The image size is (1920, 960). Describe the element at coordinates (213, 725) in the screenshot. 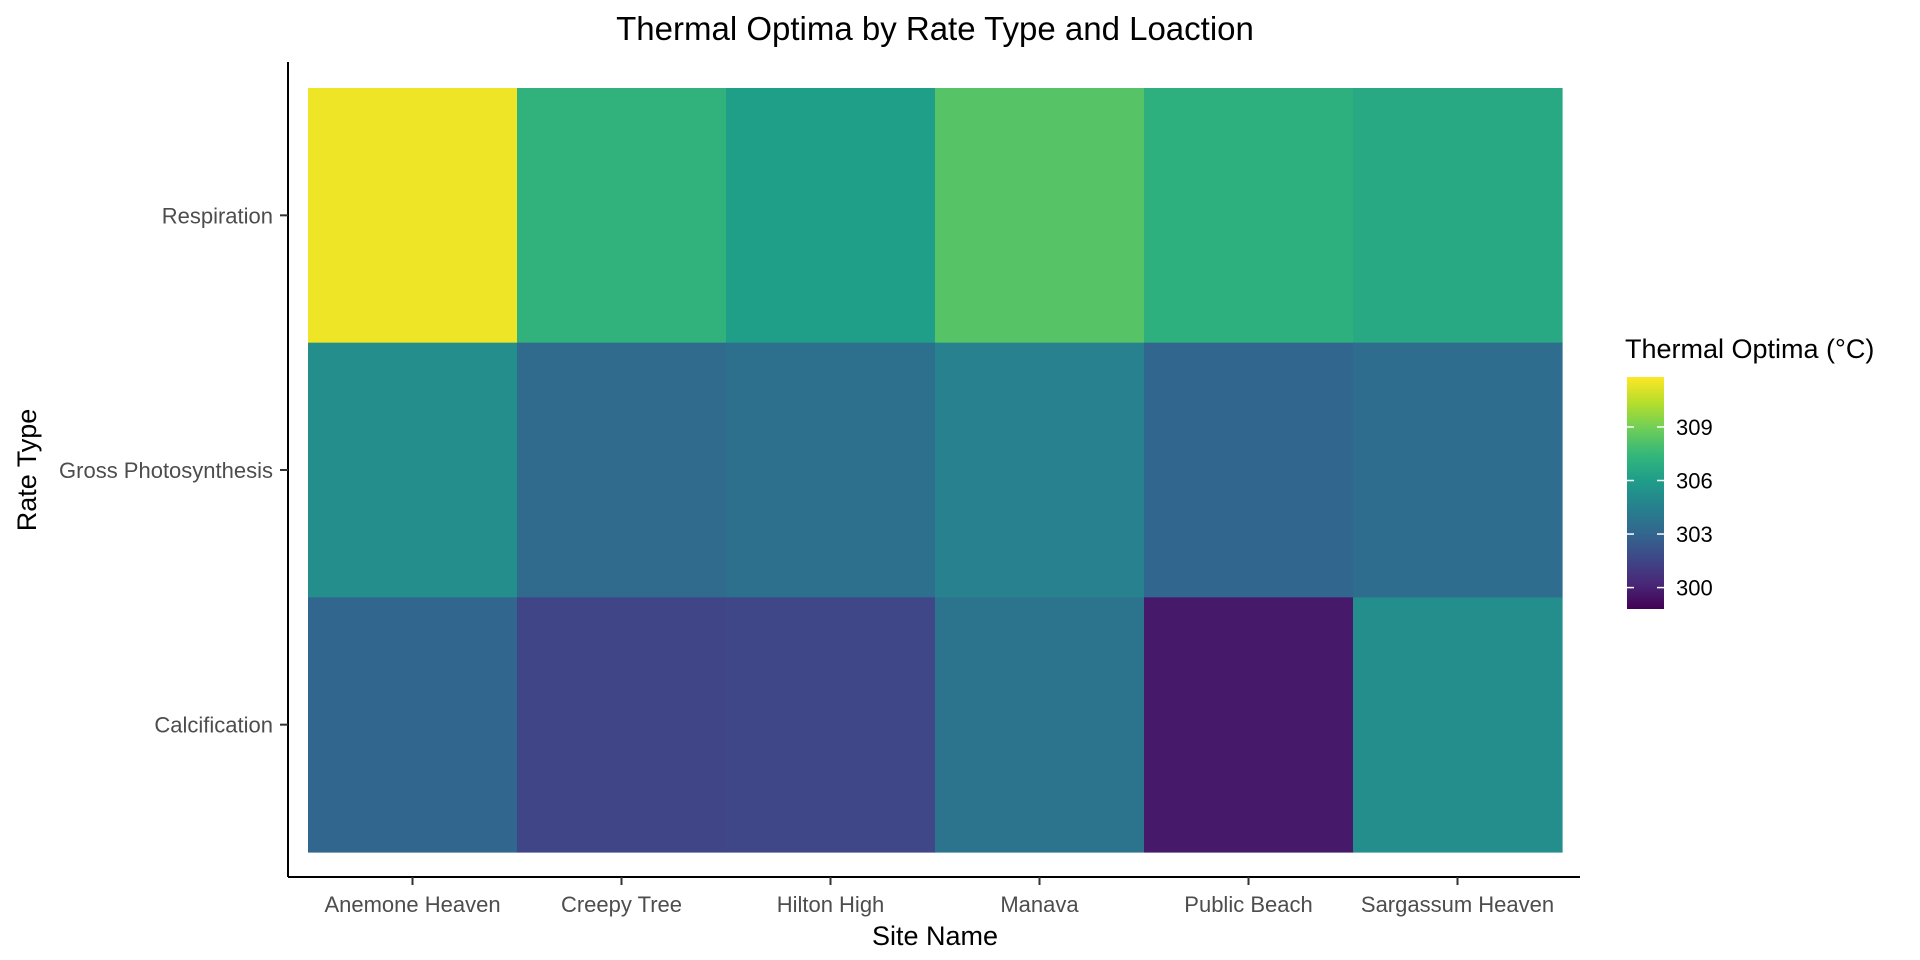

I see `y-tick-label: Calcification` at that location.